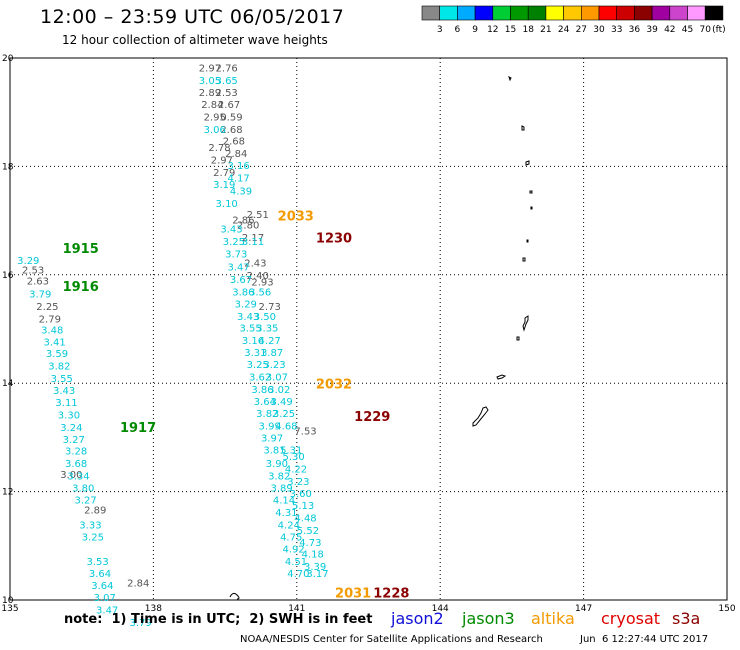  What do you see at coordinates (246, 304) in the screenshot?
I see `swh-label: 3.29` at bounding box center [246, 304].